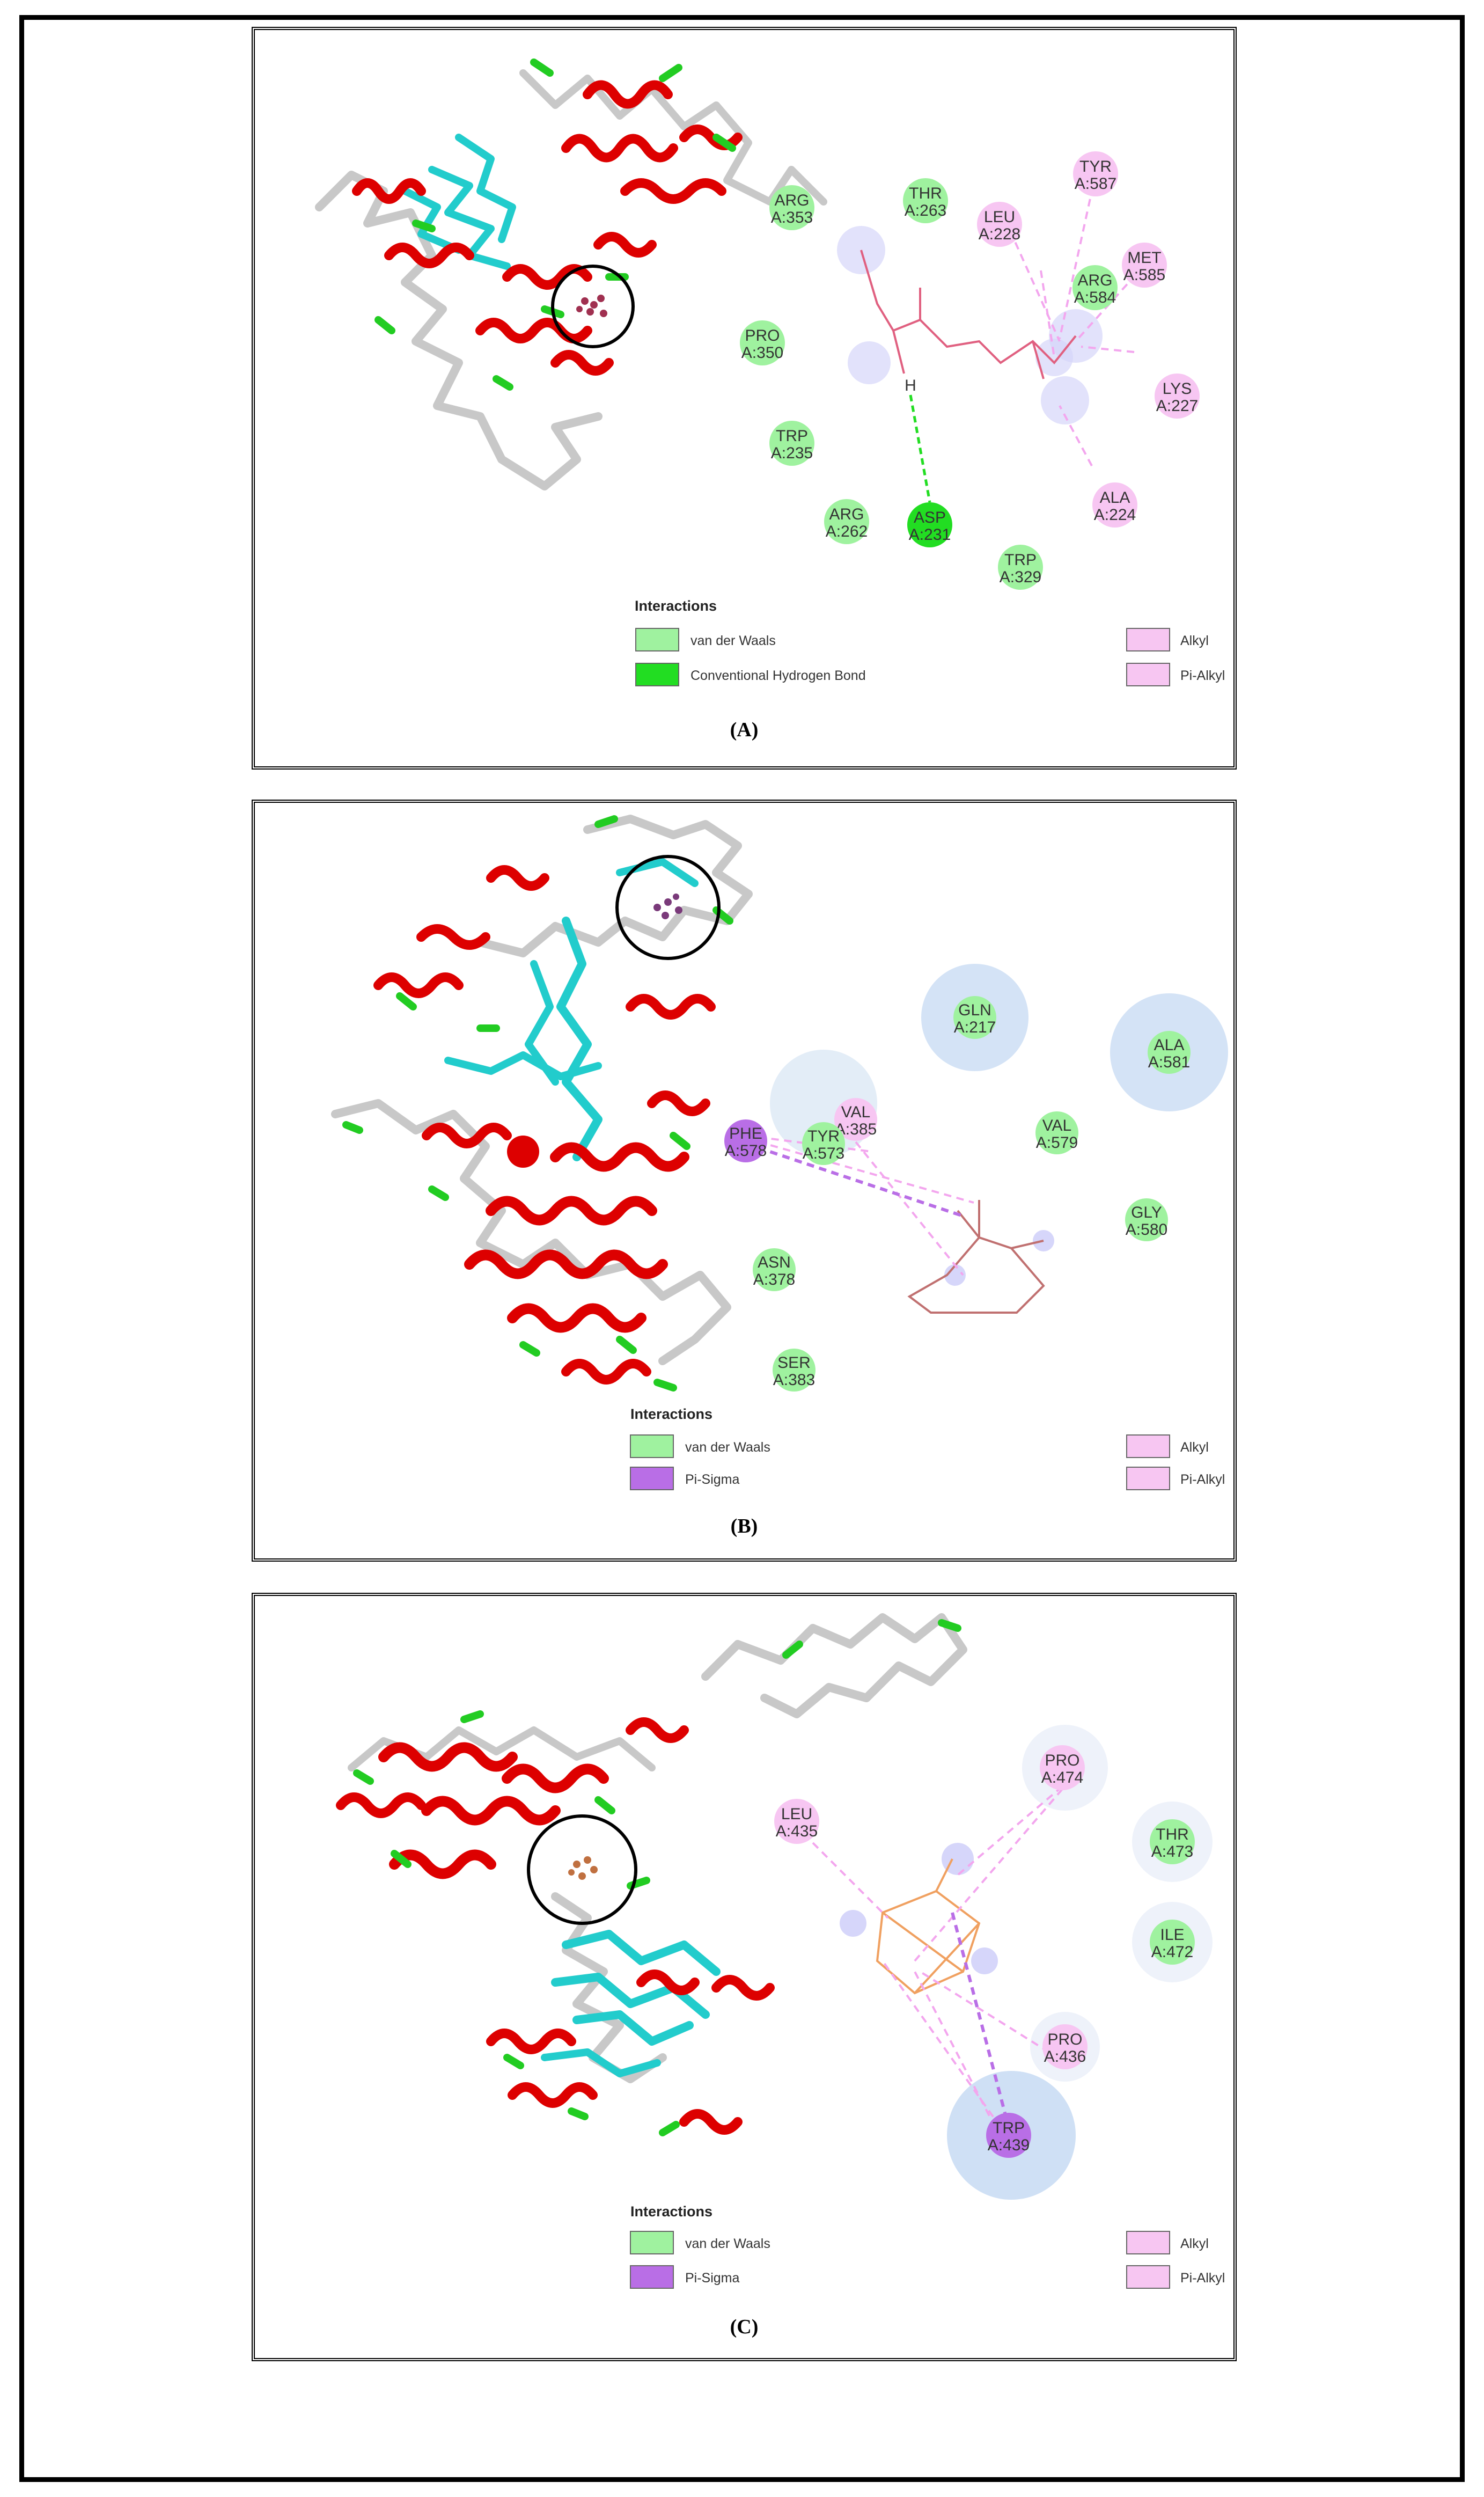 The width and height of the screenshot is (1484, 2497). What do you see at coordinates (651, 1875) in the screenshot?
I see `protein-structure-c` at bounding box center [651, 1875].